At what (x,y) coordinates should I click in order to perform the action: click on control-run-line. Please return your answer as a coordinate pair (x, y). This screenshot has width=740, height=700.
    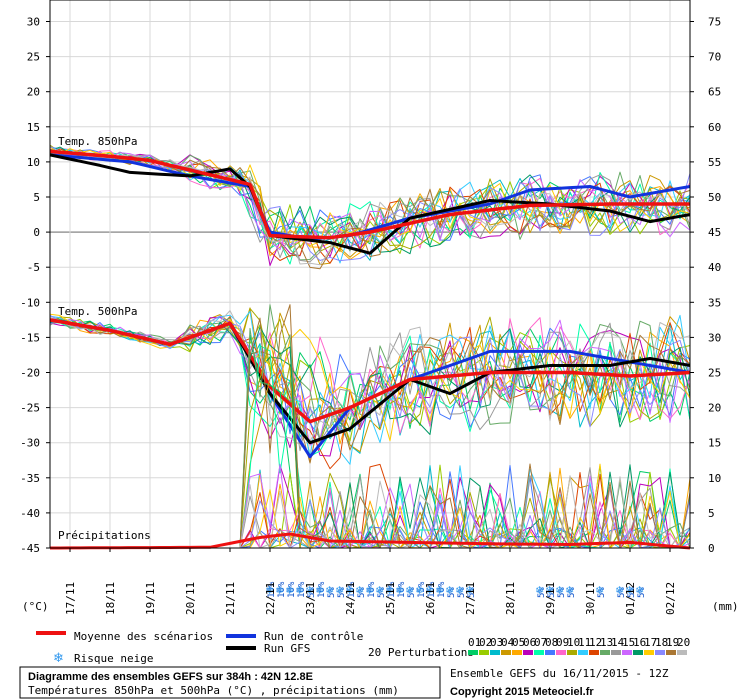
    Looking at the image, I should click on (370, 197).